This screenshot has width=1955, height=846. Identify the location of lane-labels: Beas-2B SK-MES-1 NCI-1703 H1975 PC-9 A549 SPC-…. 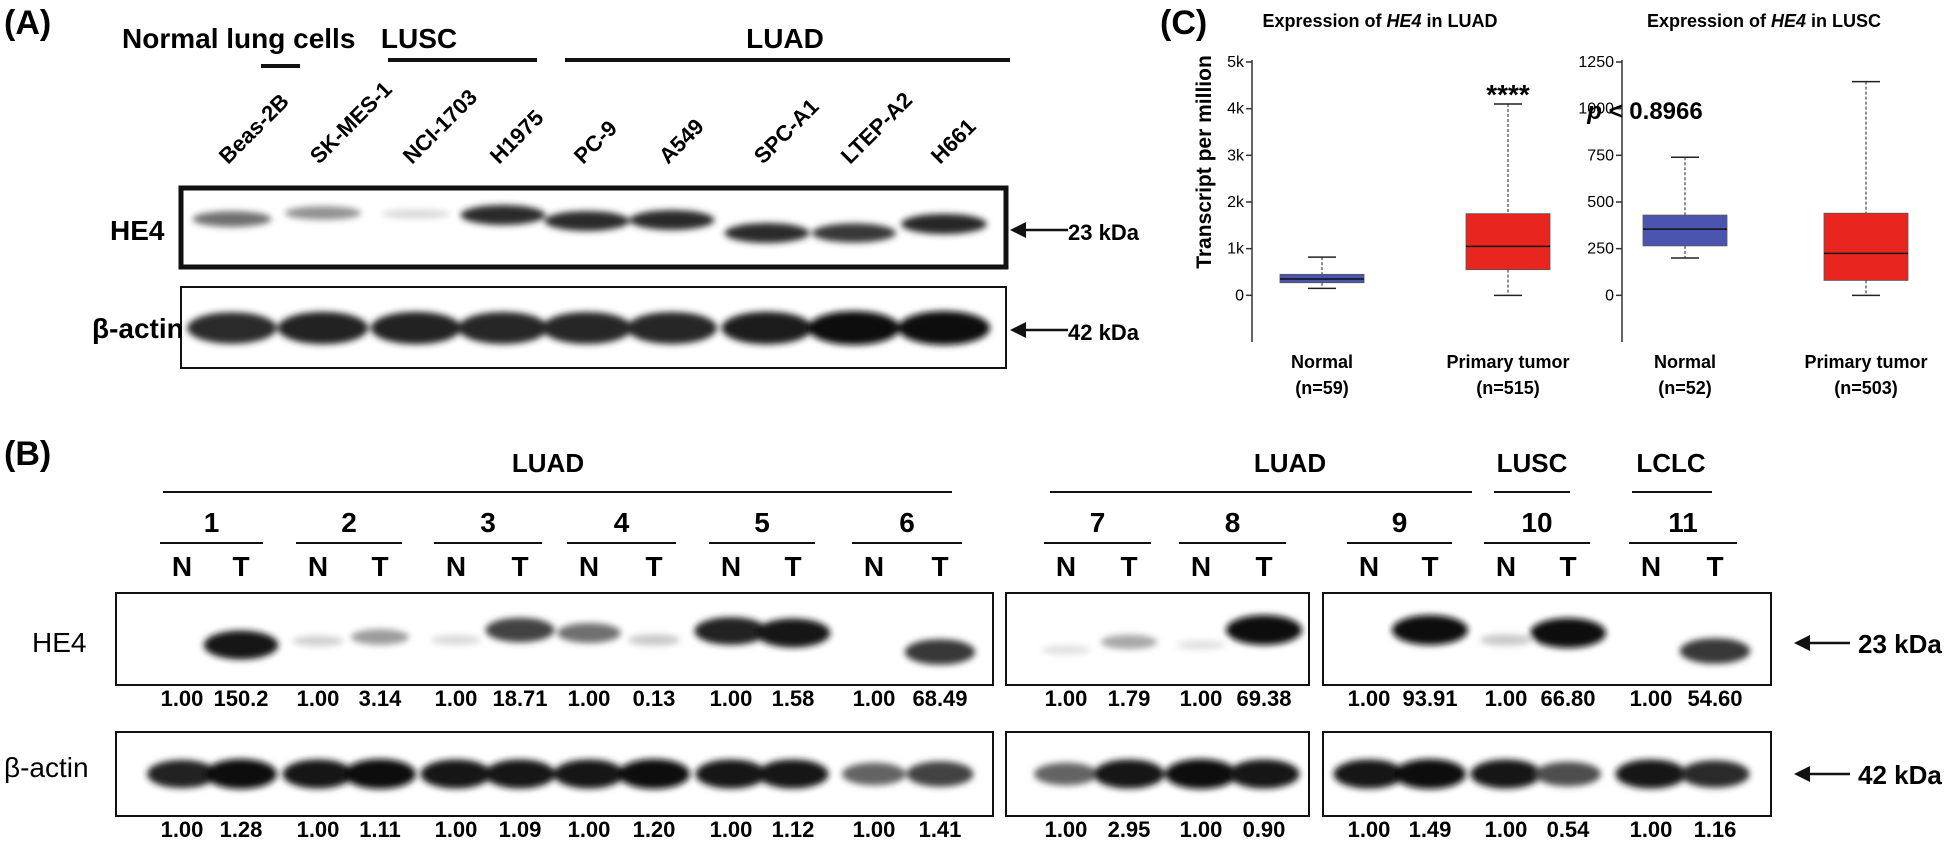
(597, 123).